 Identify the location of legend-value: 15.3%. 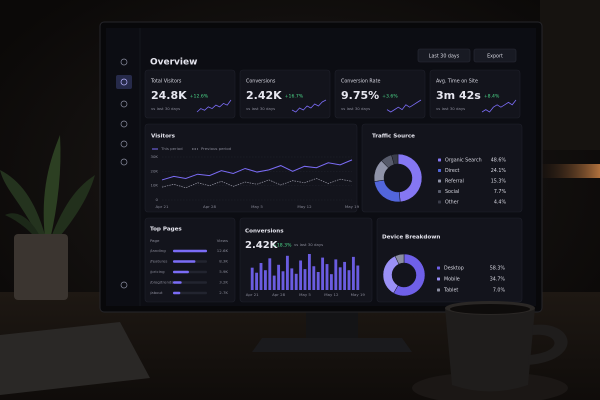
(499, 182).